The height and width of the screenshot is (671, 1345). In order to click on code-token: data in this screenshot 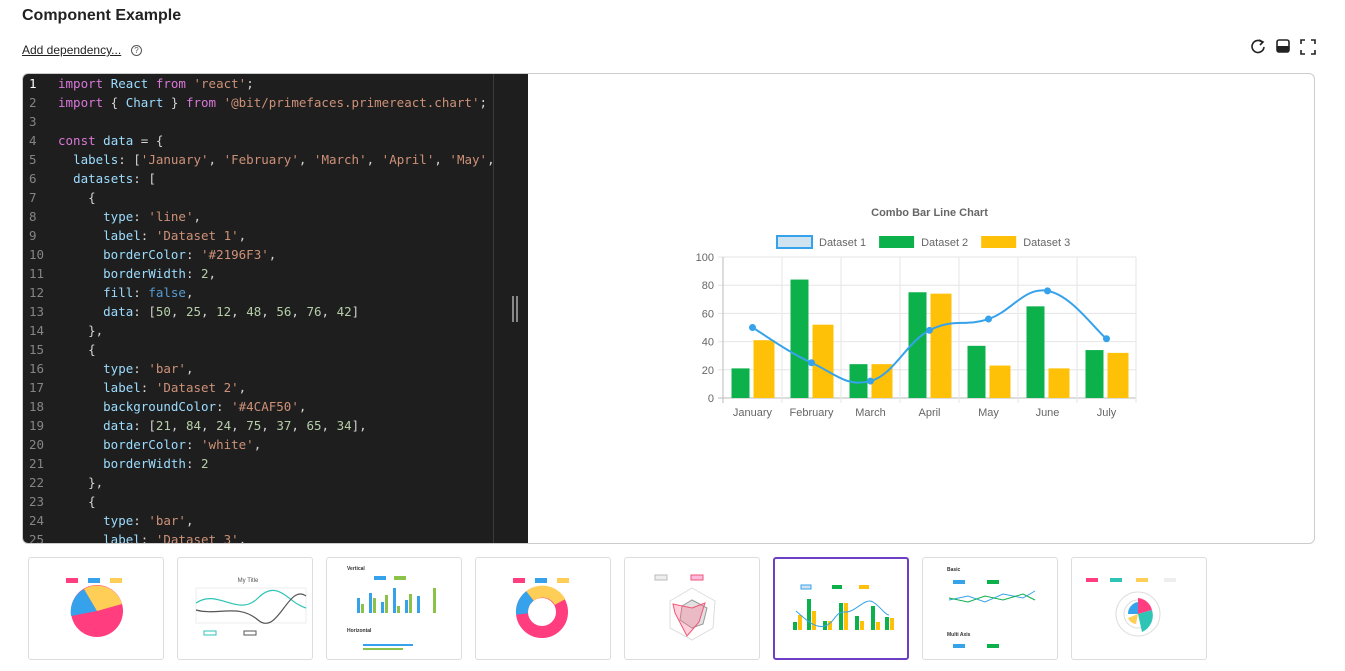, I will do `click(118, 311)`.